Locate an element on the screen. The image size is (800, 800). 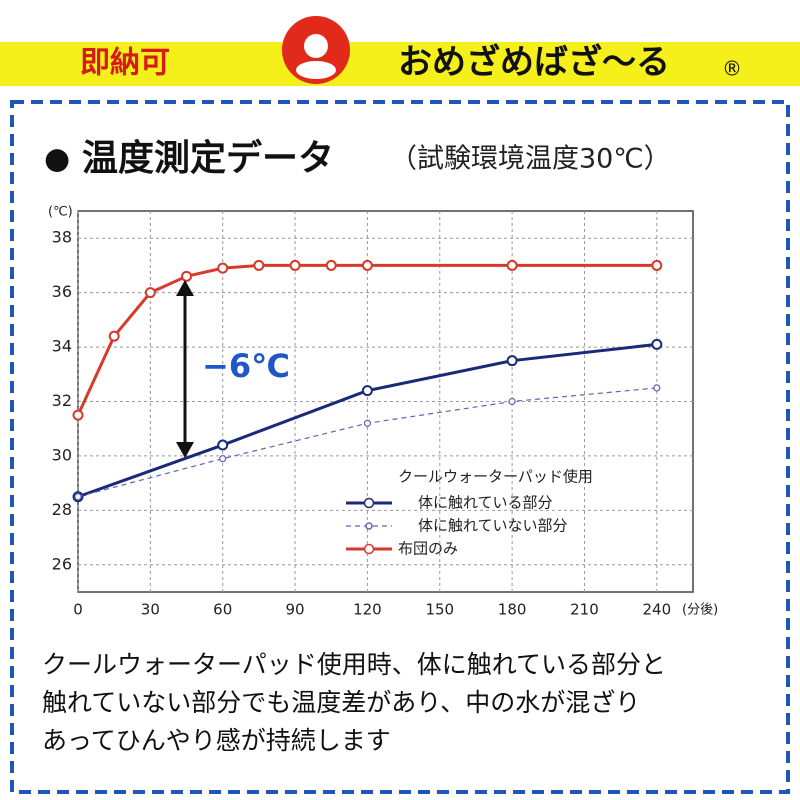
y-tick-label: 34 is located at coordinates (62, 346).